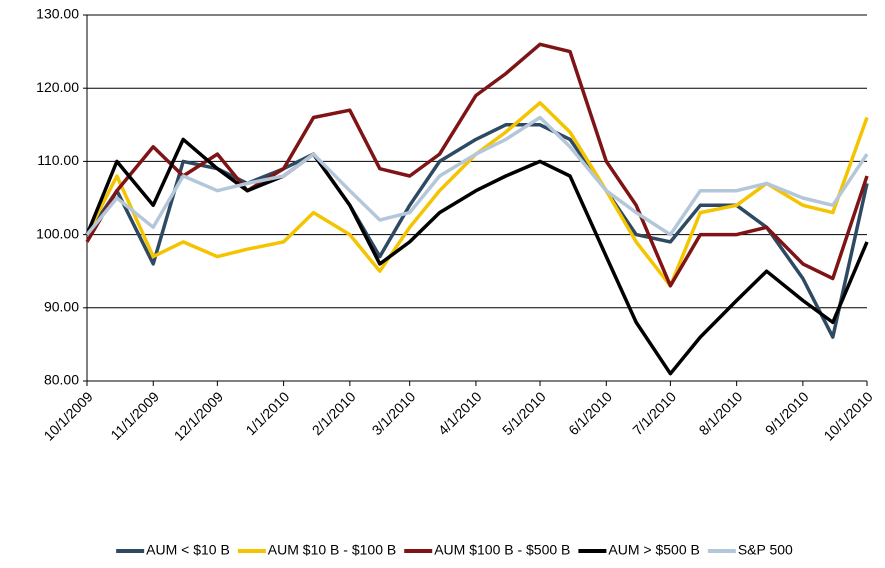 Image resolution: width=885 pixels, height=568 pixels. Describe the element at coordinates (68, 416) in the screenshot. I see `x-tick-label: 10/1/2009` at that location.